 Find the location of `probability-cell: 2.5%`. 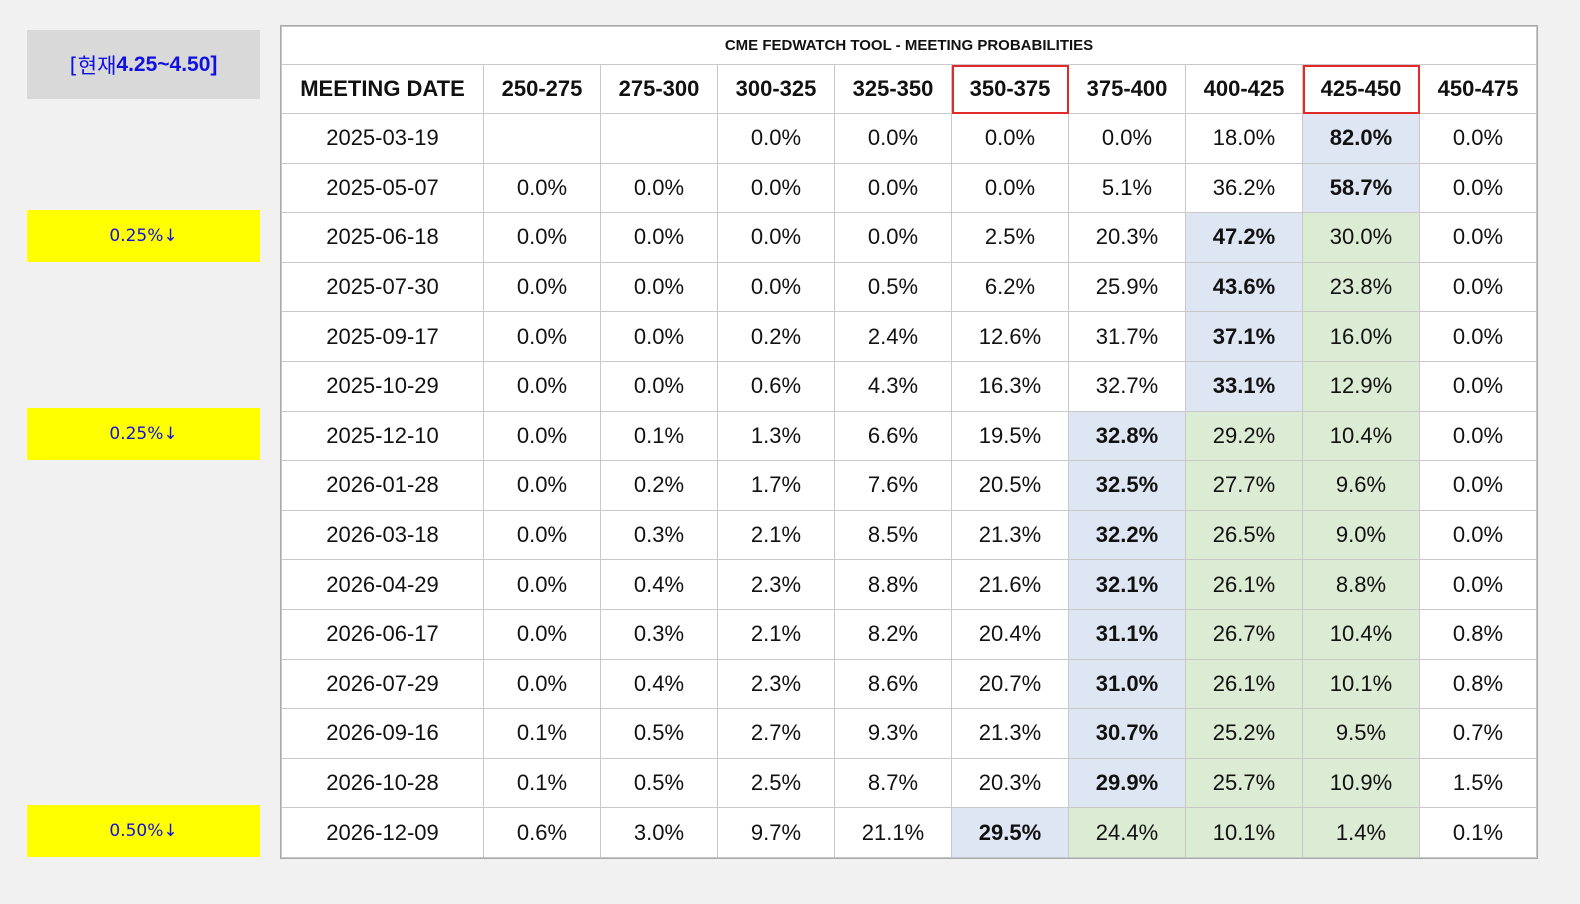

probability-cell: 2.5% is located at coordinates (776, 783).